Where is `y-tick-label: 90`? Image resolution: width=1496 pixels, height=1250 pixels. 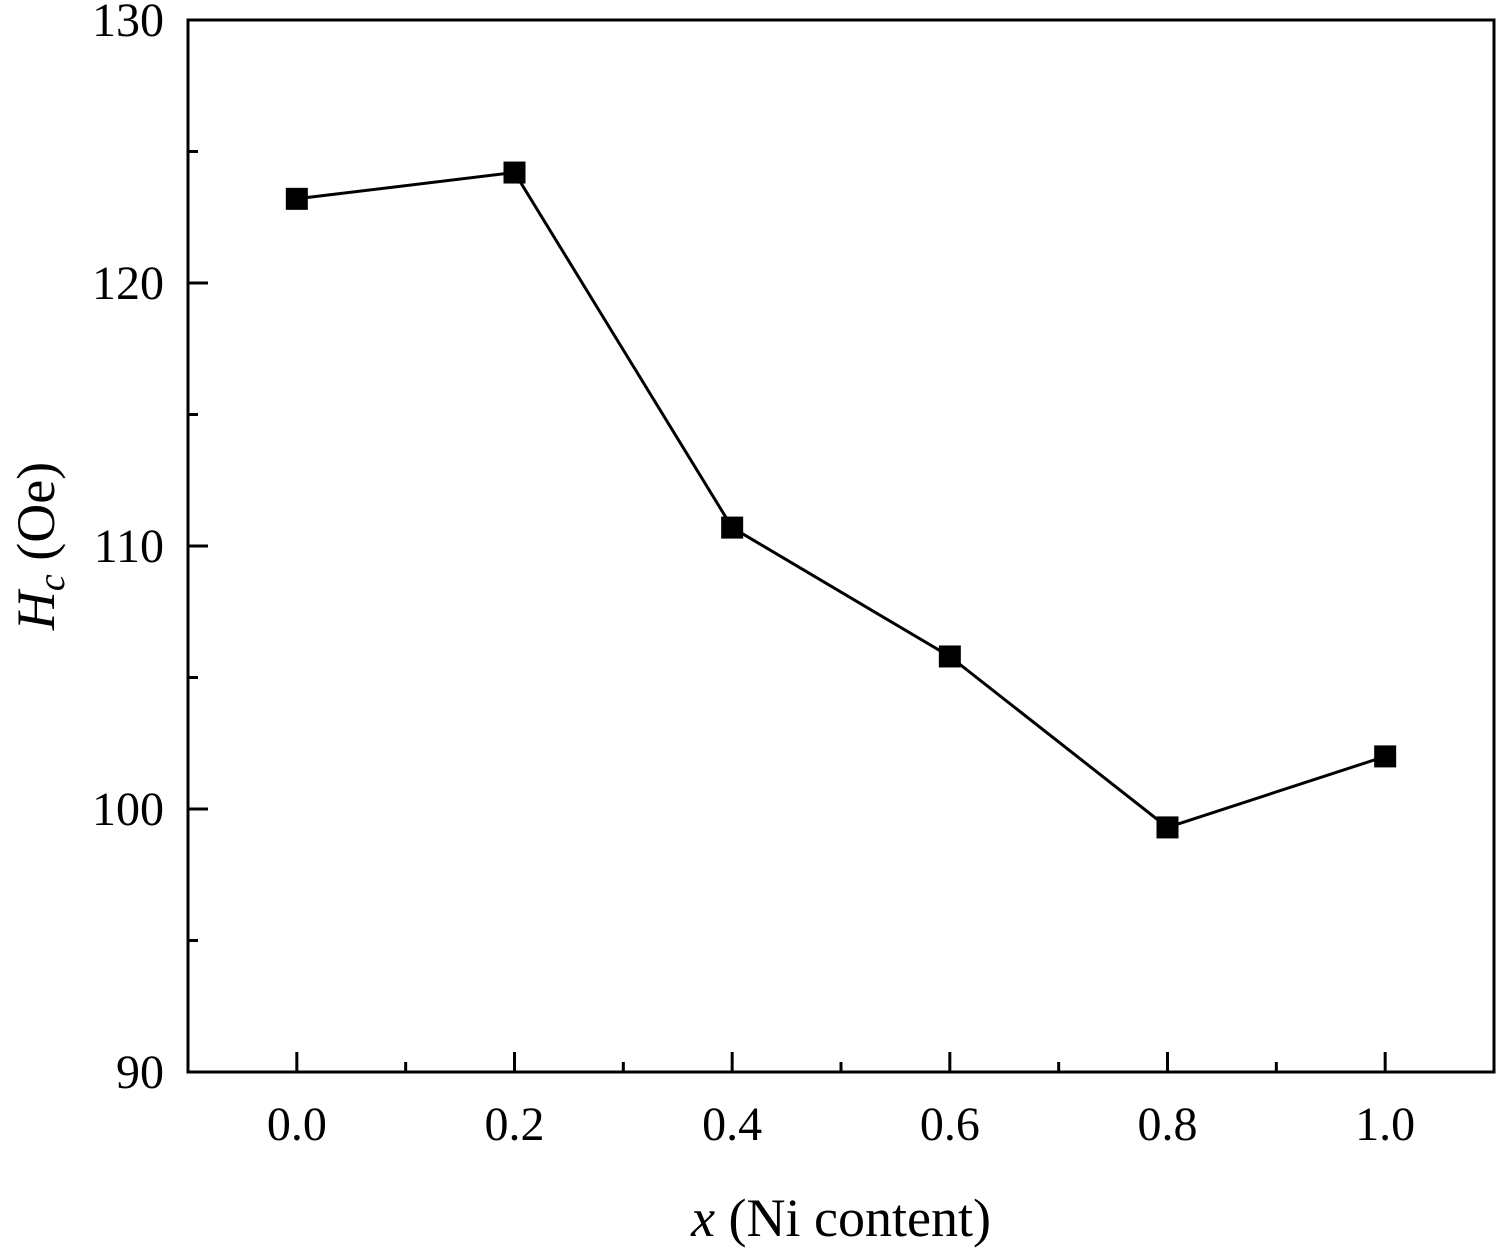 y-tick-label: 90 is located at coordinates (140, 1072).